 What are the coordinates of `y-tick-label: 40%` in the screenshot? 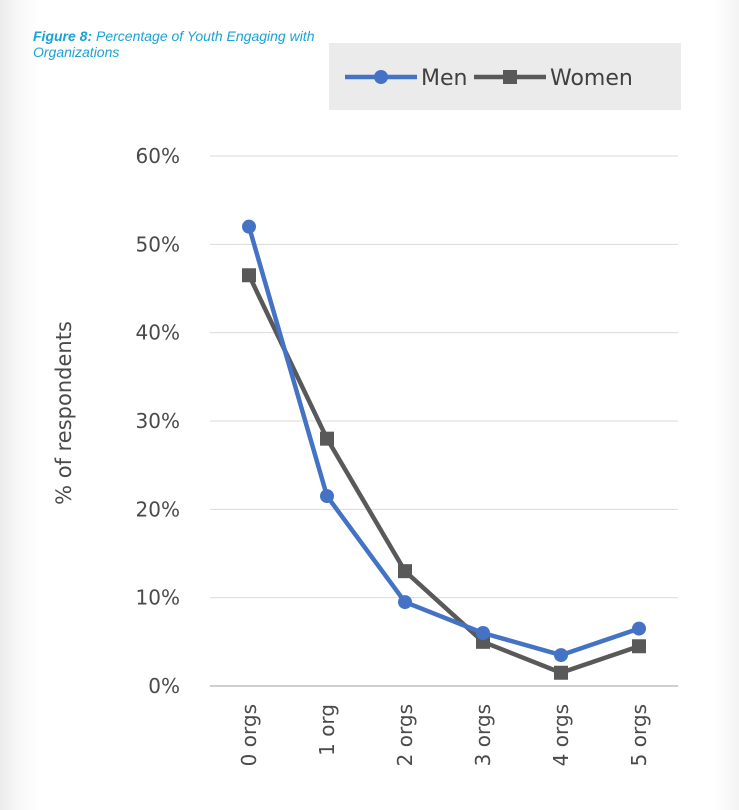 It's located at (158, 333).